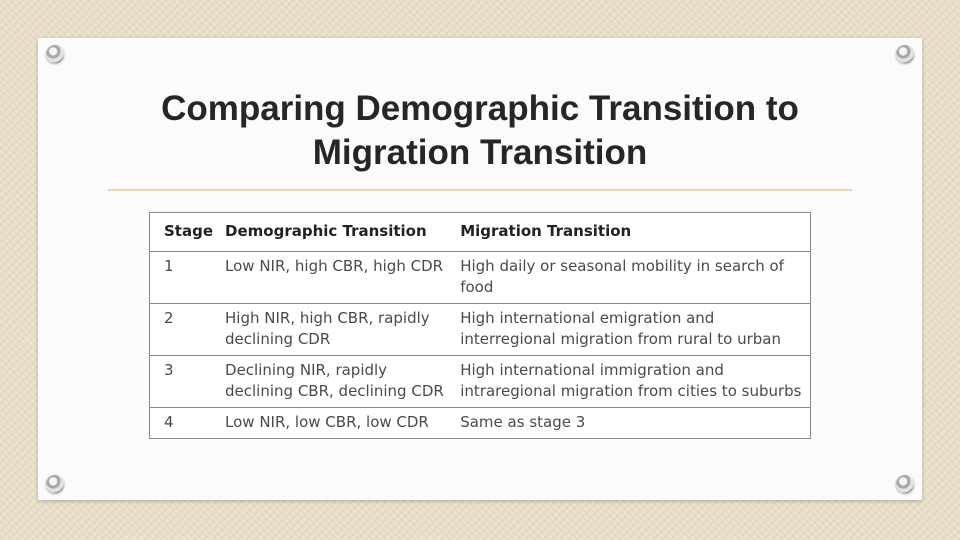 The width and height of the screenshot is (960, 540). What do you see at coordinates (185, 381) in the screenshot?
I see `stage-cell: 3` at bounding box center [185, 381].